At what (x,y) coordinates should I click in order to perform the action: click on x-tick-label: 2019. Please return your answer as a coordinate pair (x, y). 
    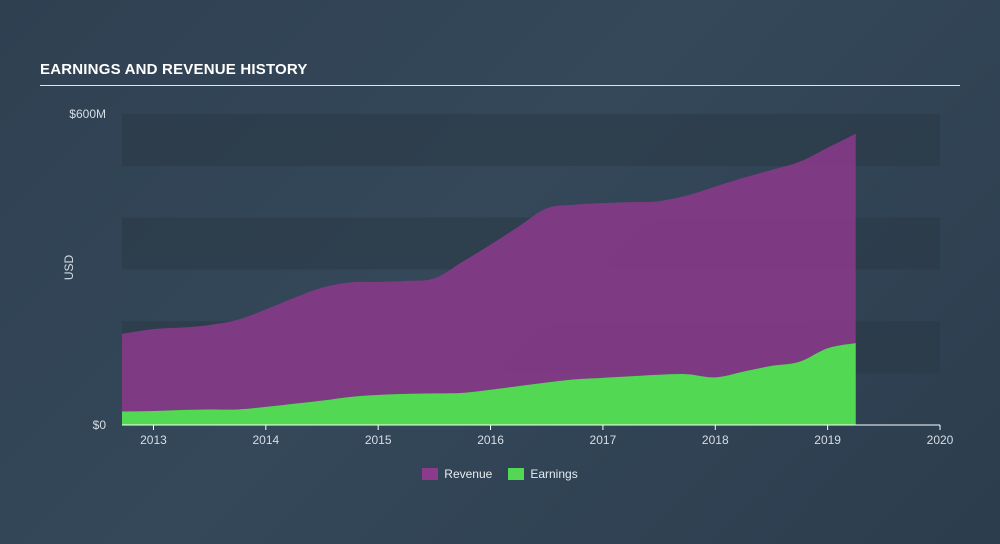
    Looking at the image, I should click on (827, 440).